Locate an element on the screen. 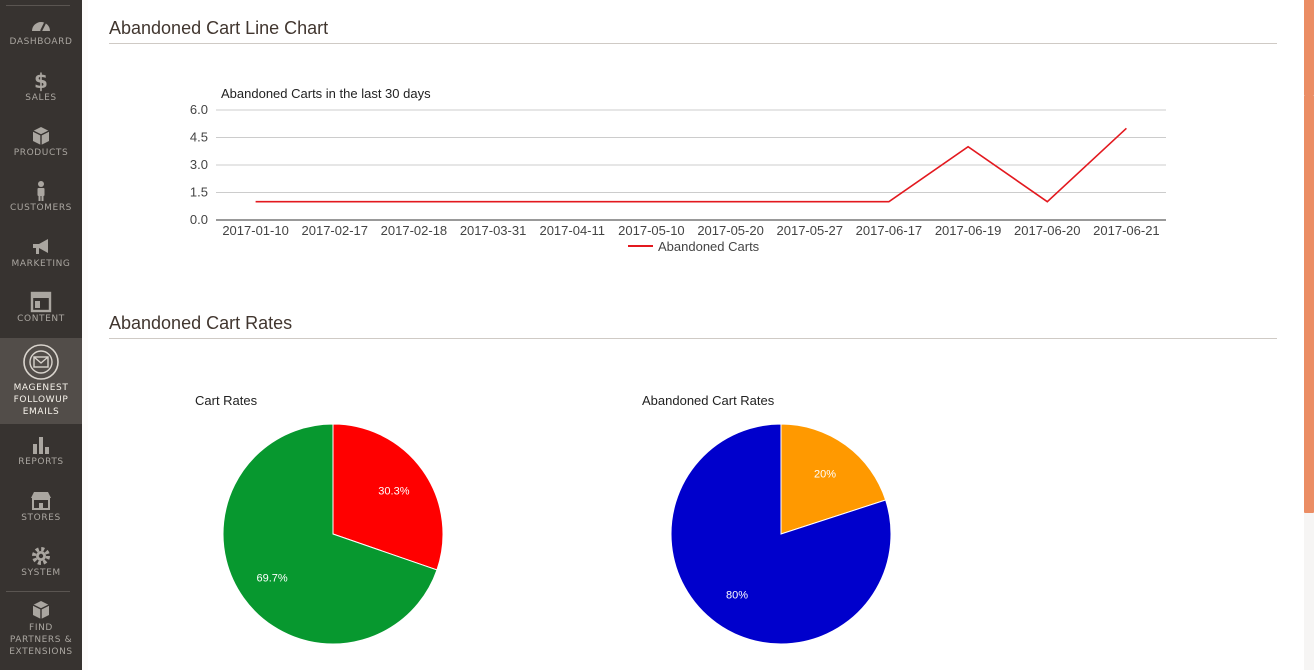 This screenshot has width=1314, height=670. scrollbar-thumb is located at coordinates (1309, 304).